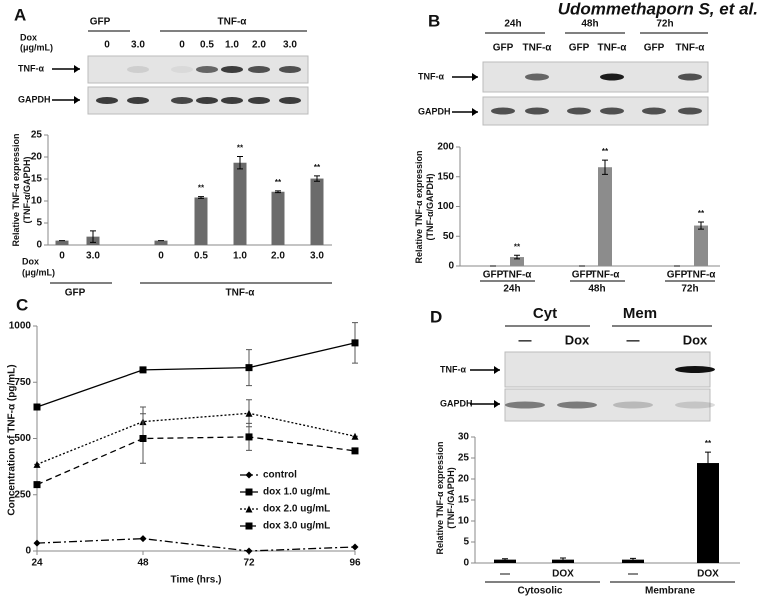 The height and width of the screenshot is (602, 763). What do you see at coordinates (640, 313) in the screenshot?
I see `blot-group-label: Mem` at bounding box center [640, 313].